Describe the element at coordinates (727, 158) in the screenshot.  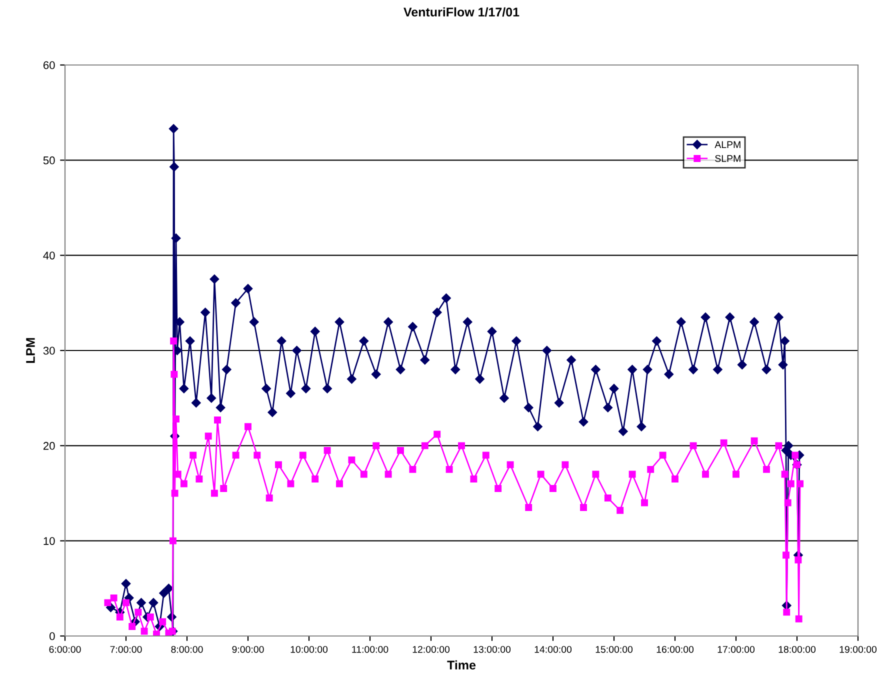
I see `legend-label: SLPM` at that location.